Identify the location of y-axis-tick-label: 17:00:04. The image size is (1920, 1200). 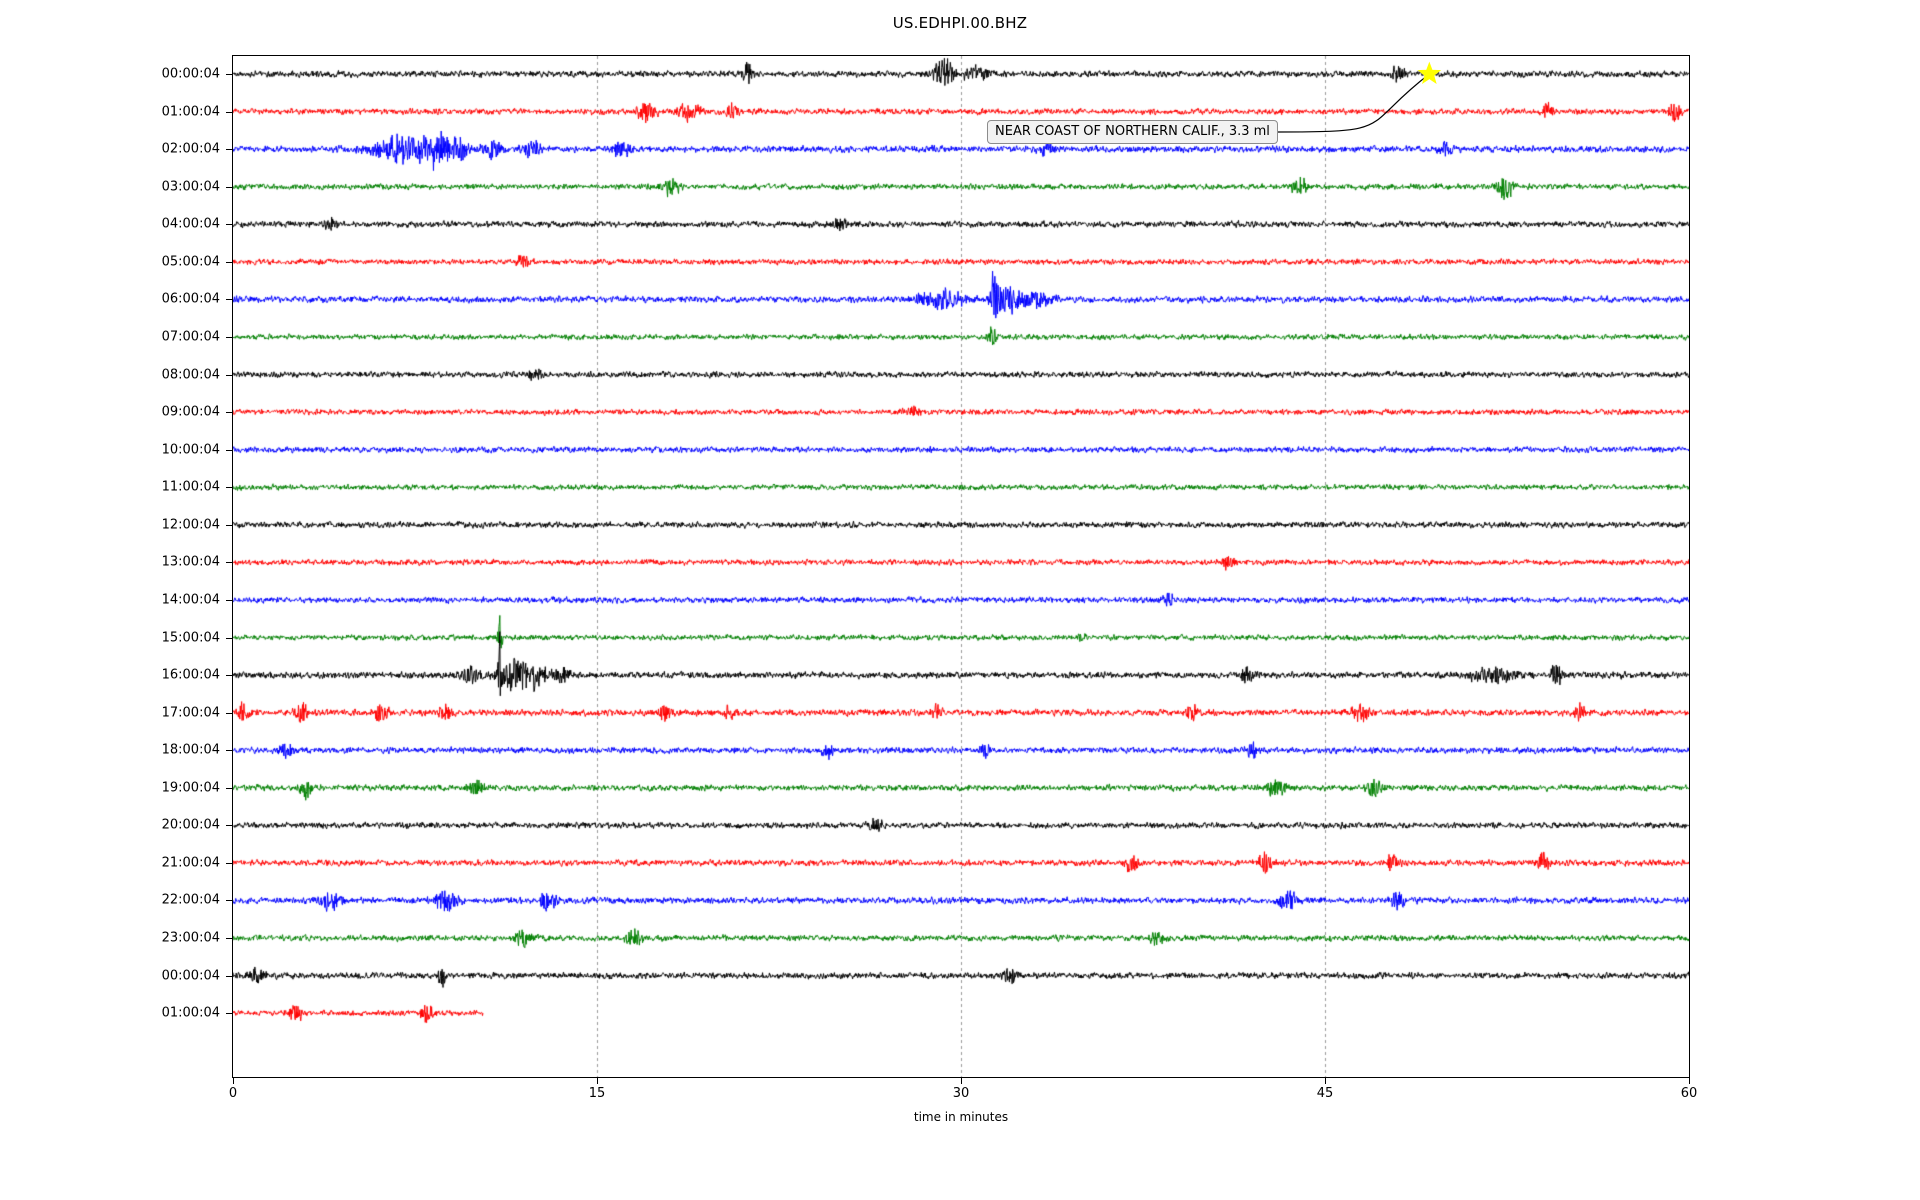
(190, 713).